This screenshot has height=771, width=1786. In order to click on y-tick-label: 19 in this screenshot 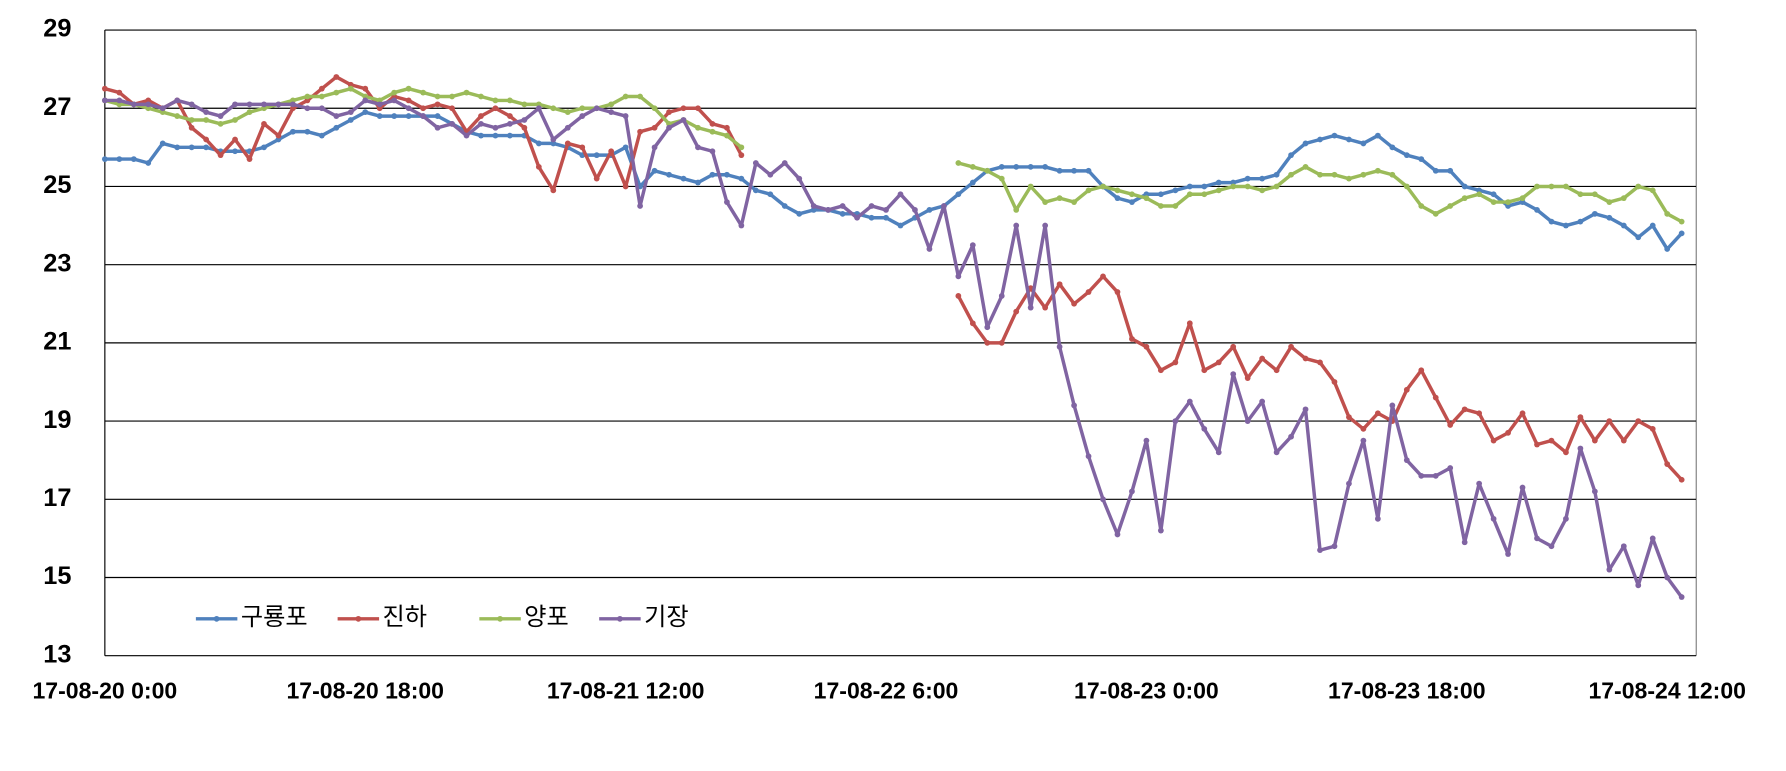, I will do `click(57, 420)`.